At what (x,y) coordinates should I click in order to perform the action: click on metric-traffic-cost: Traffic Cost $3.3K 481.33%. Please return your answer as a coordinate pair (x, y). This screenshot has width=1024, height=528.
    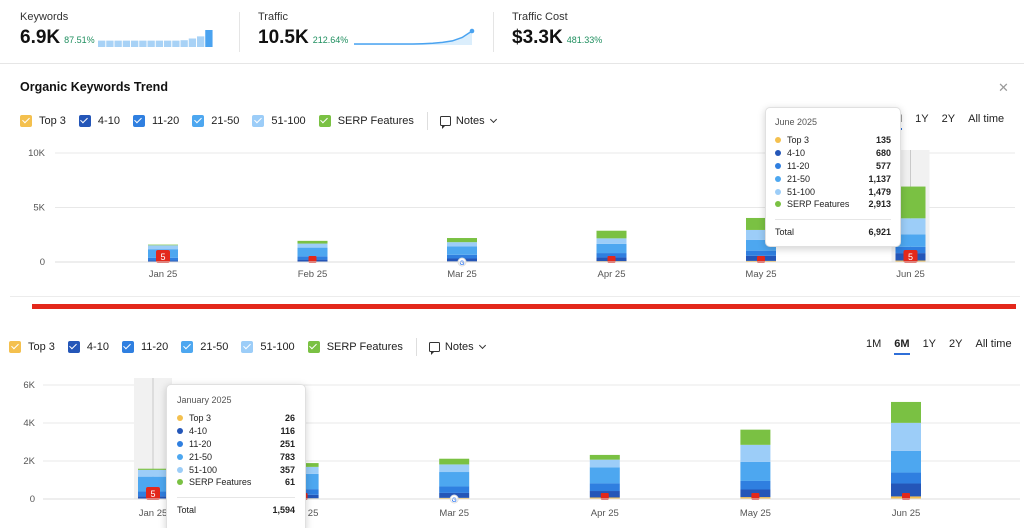
    Looking at the image, I should click on (557, 33).